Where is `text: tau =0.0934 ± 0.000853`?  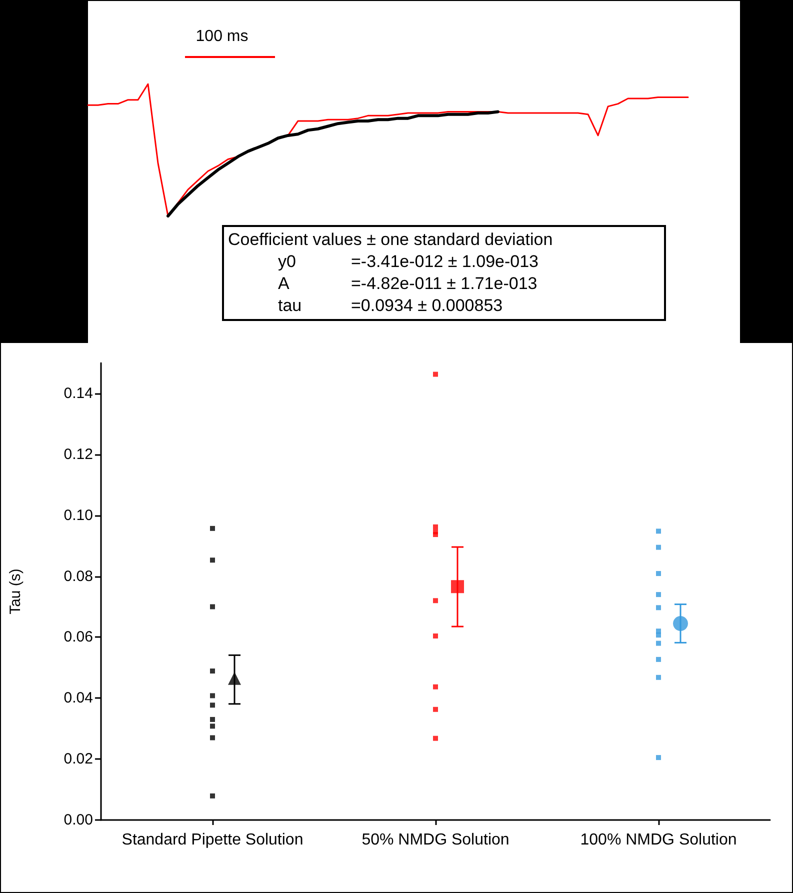
text: tau =0.0934 ± 0.000853 is located at coordinates (390, 305).